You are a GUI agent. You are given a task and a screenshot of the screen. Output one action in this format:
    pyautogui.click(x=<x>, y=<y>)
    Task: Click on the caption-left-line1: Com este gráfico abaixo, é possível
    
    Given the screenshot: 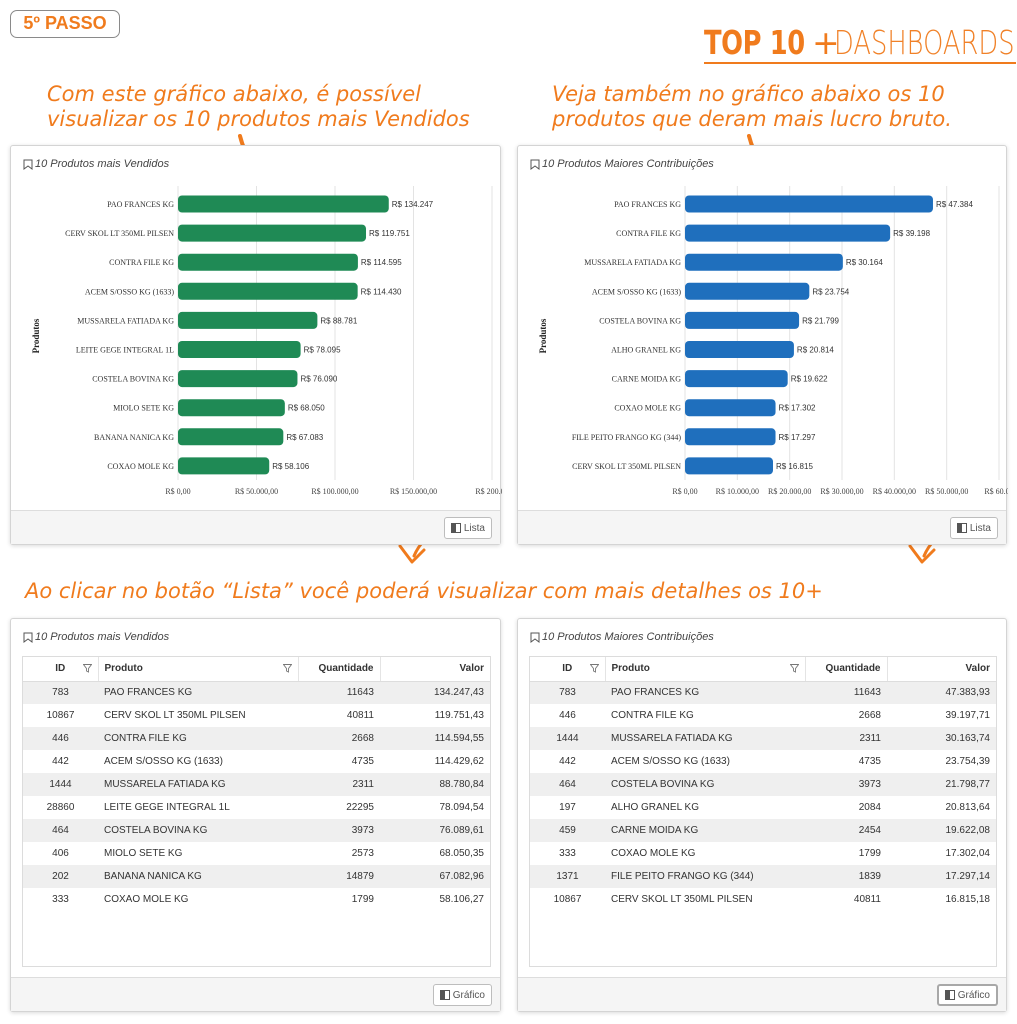 What is the action you would take?
    pyautogui.click(x=234, y=94)
    